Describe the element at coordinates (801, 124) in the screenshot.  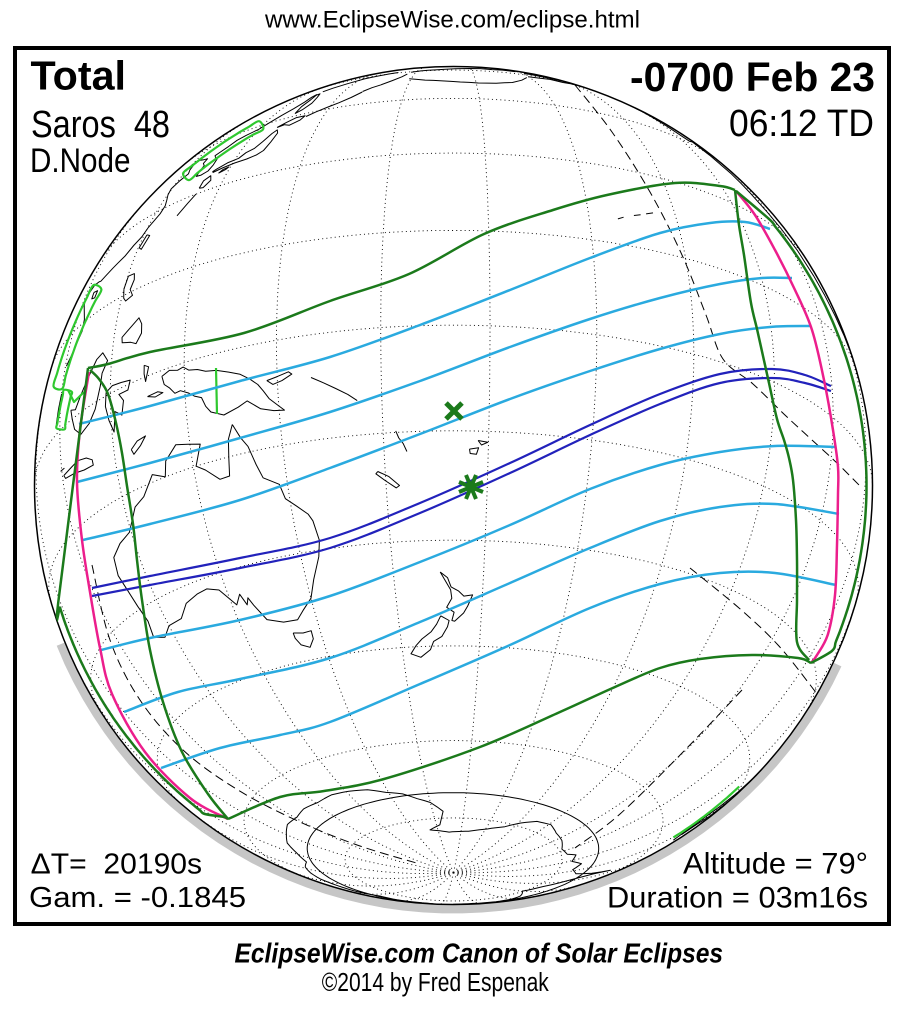
I see `svg-text: 06:12 TD` at that location.